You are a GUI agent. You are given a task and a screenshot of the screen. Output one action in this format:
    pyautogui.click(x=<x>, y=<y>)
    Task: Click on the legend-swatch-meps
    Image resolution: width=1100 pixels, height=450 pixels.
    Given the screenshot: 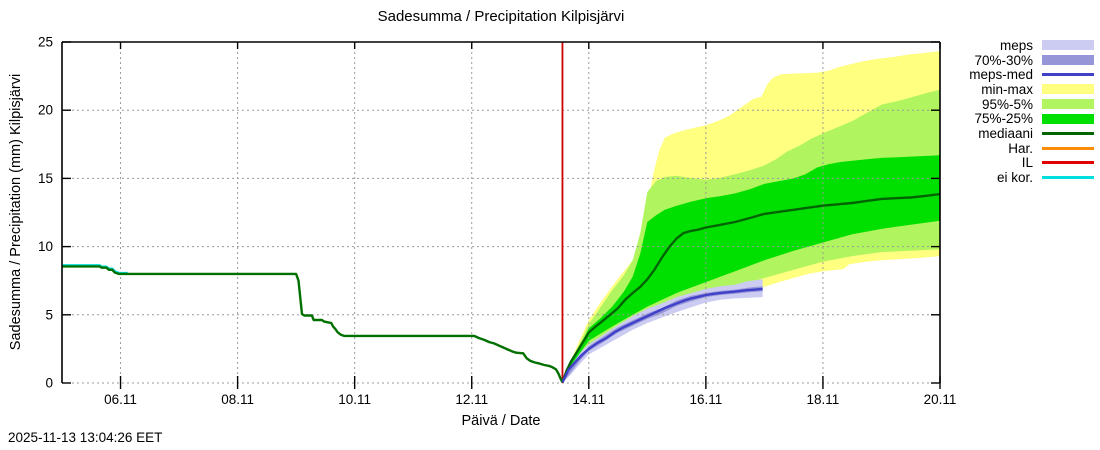 What is the action you would take?
    pyautogui.click(x=1068, y=45)
    